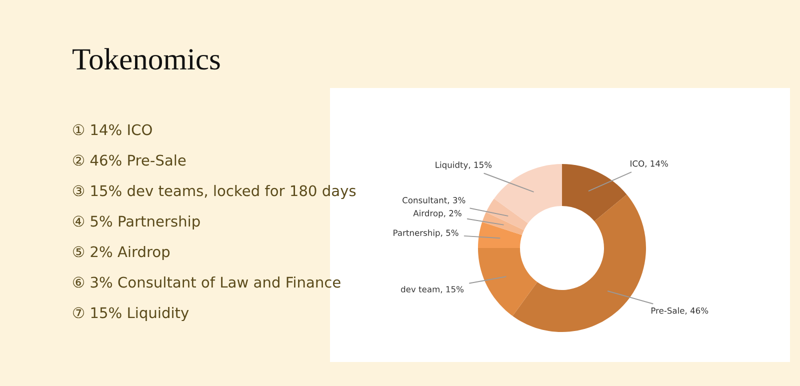 The height and width of the screenshot is (386, 800). What do you see at coordinates (649, 164) in the screenshot?
I see `slice-label: ICO, 14%` at bounding box center [649, 164].